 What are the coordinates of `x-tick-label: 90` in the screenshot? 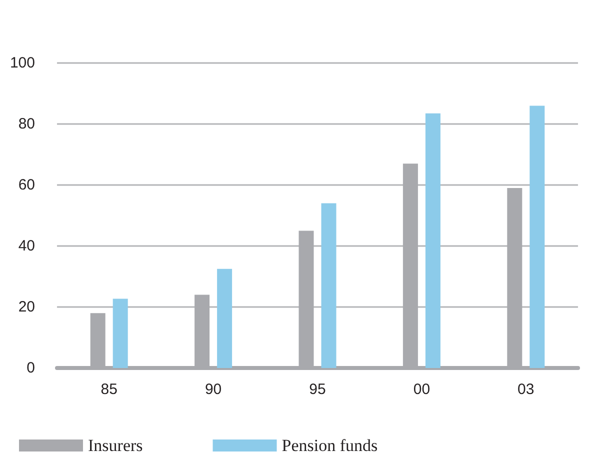 It's located at (213, 389).